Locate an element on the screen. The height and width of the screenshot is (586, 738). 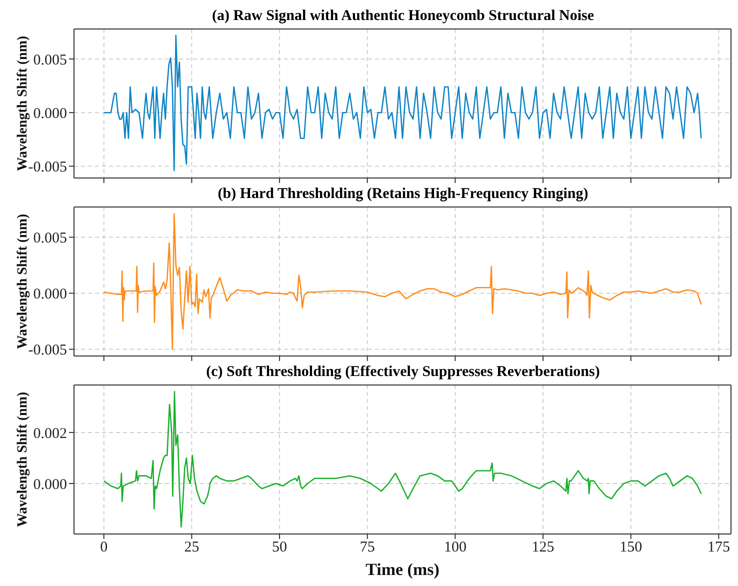
x-tick-label: 125 is located at coordinates (543, 548).